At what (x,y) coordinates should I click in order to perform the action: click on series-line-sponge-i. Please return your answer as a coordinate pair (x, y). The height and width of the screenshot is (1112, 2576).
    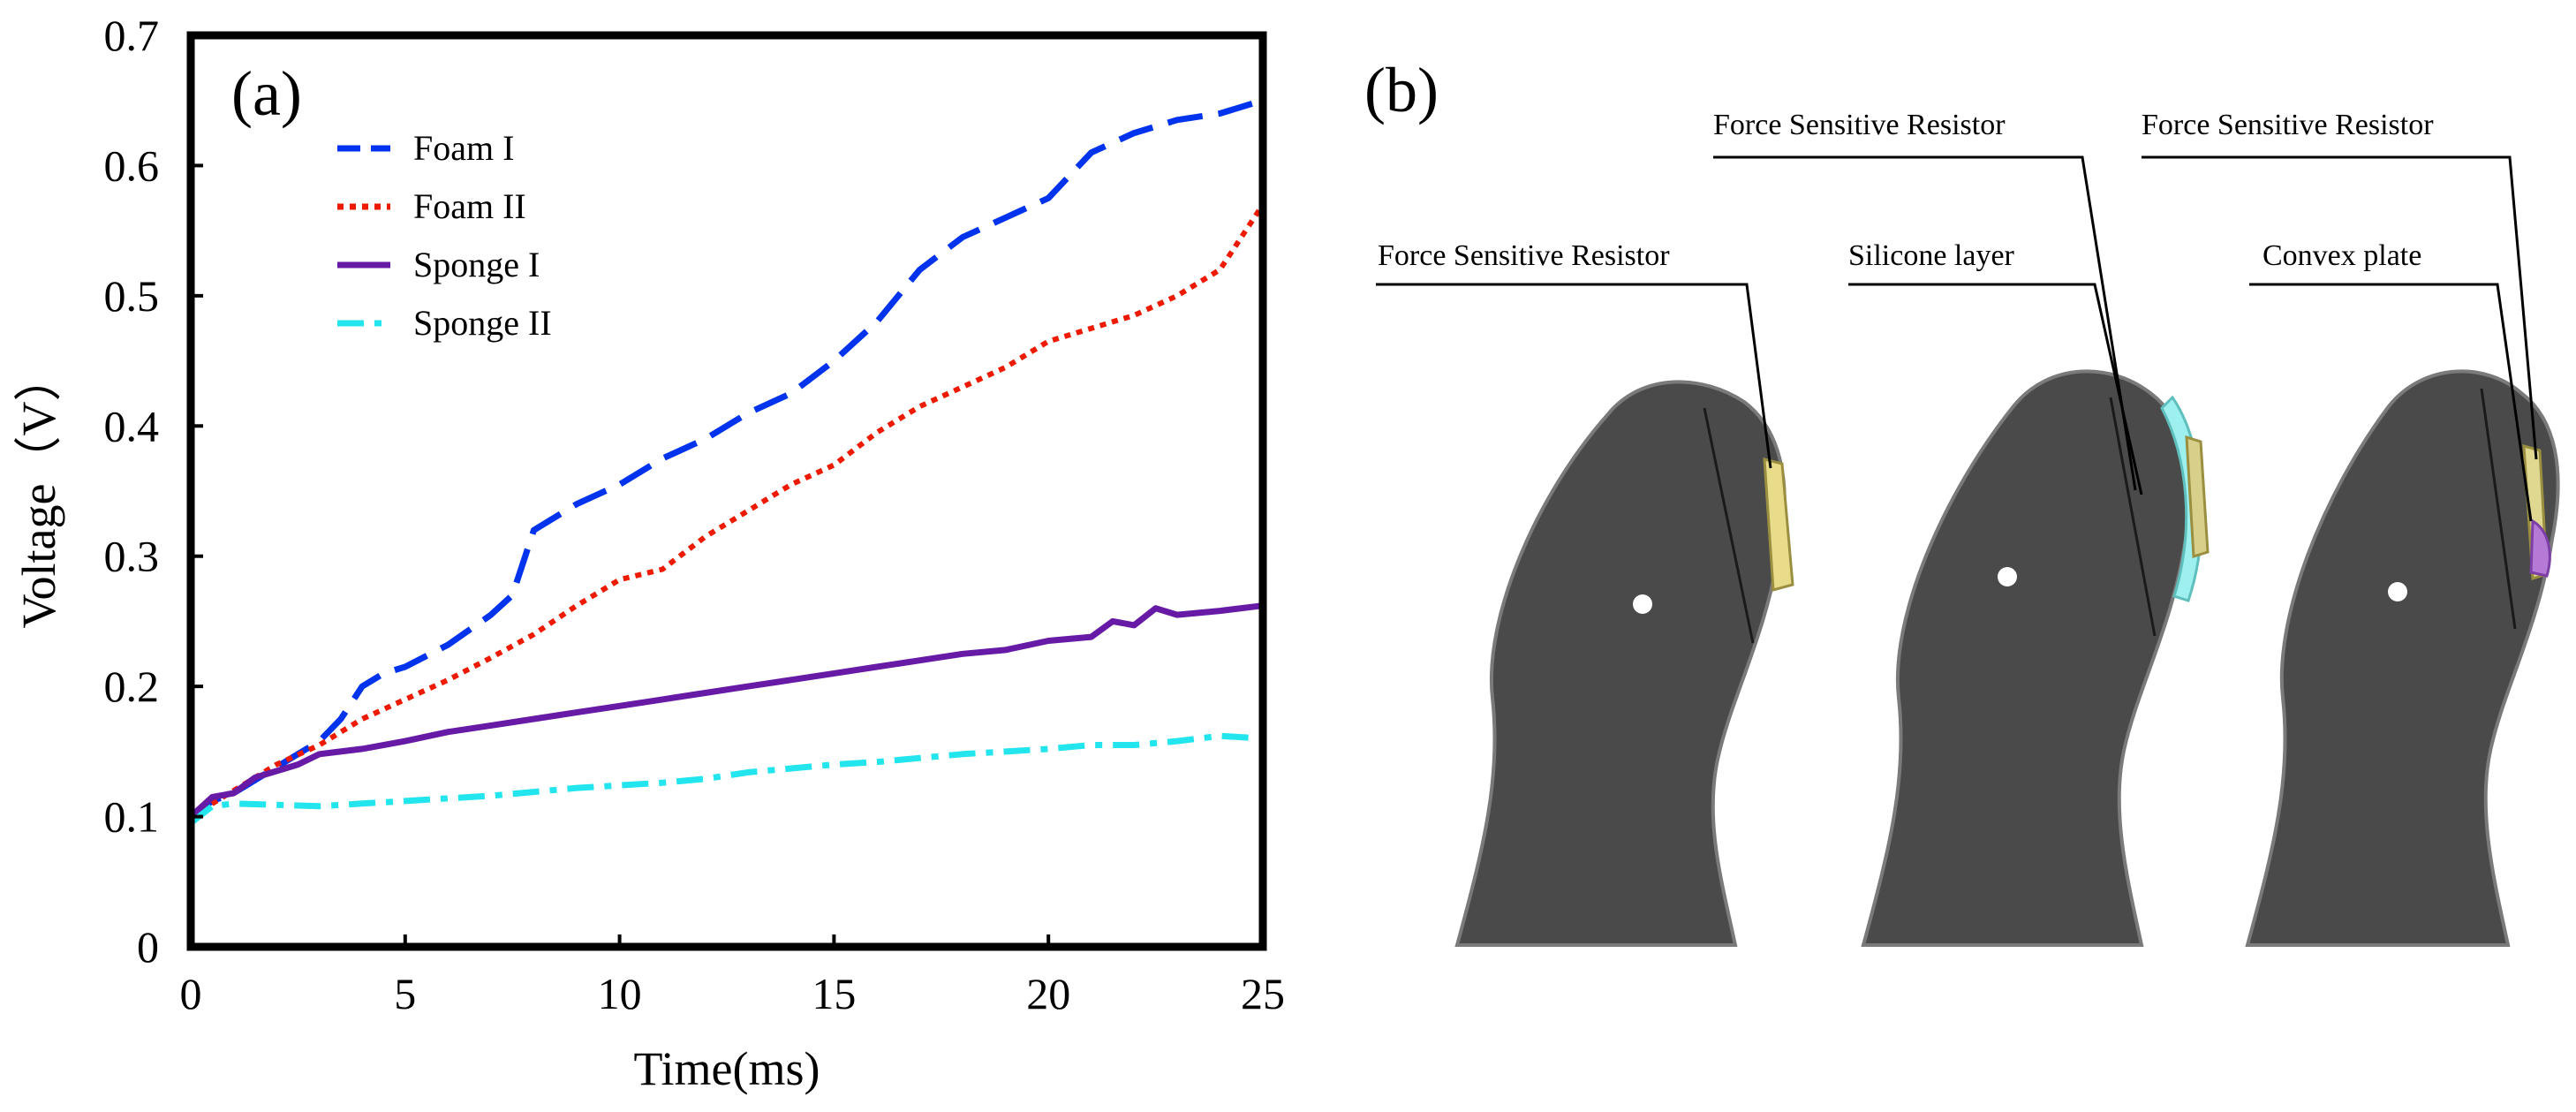
    Looking at the image, I should click on (726, 711).